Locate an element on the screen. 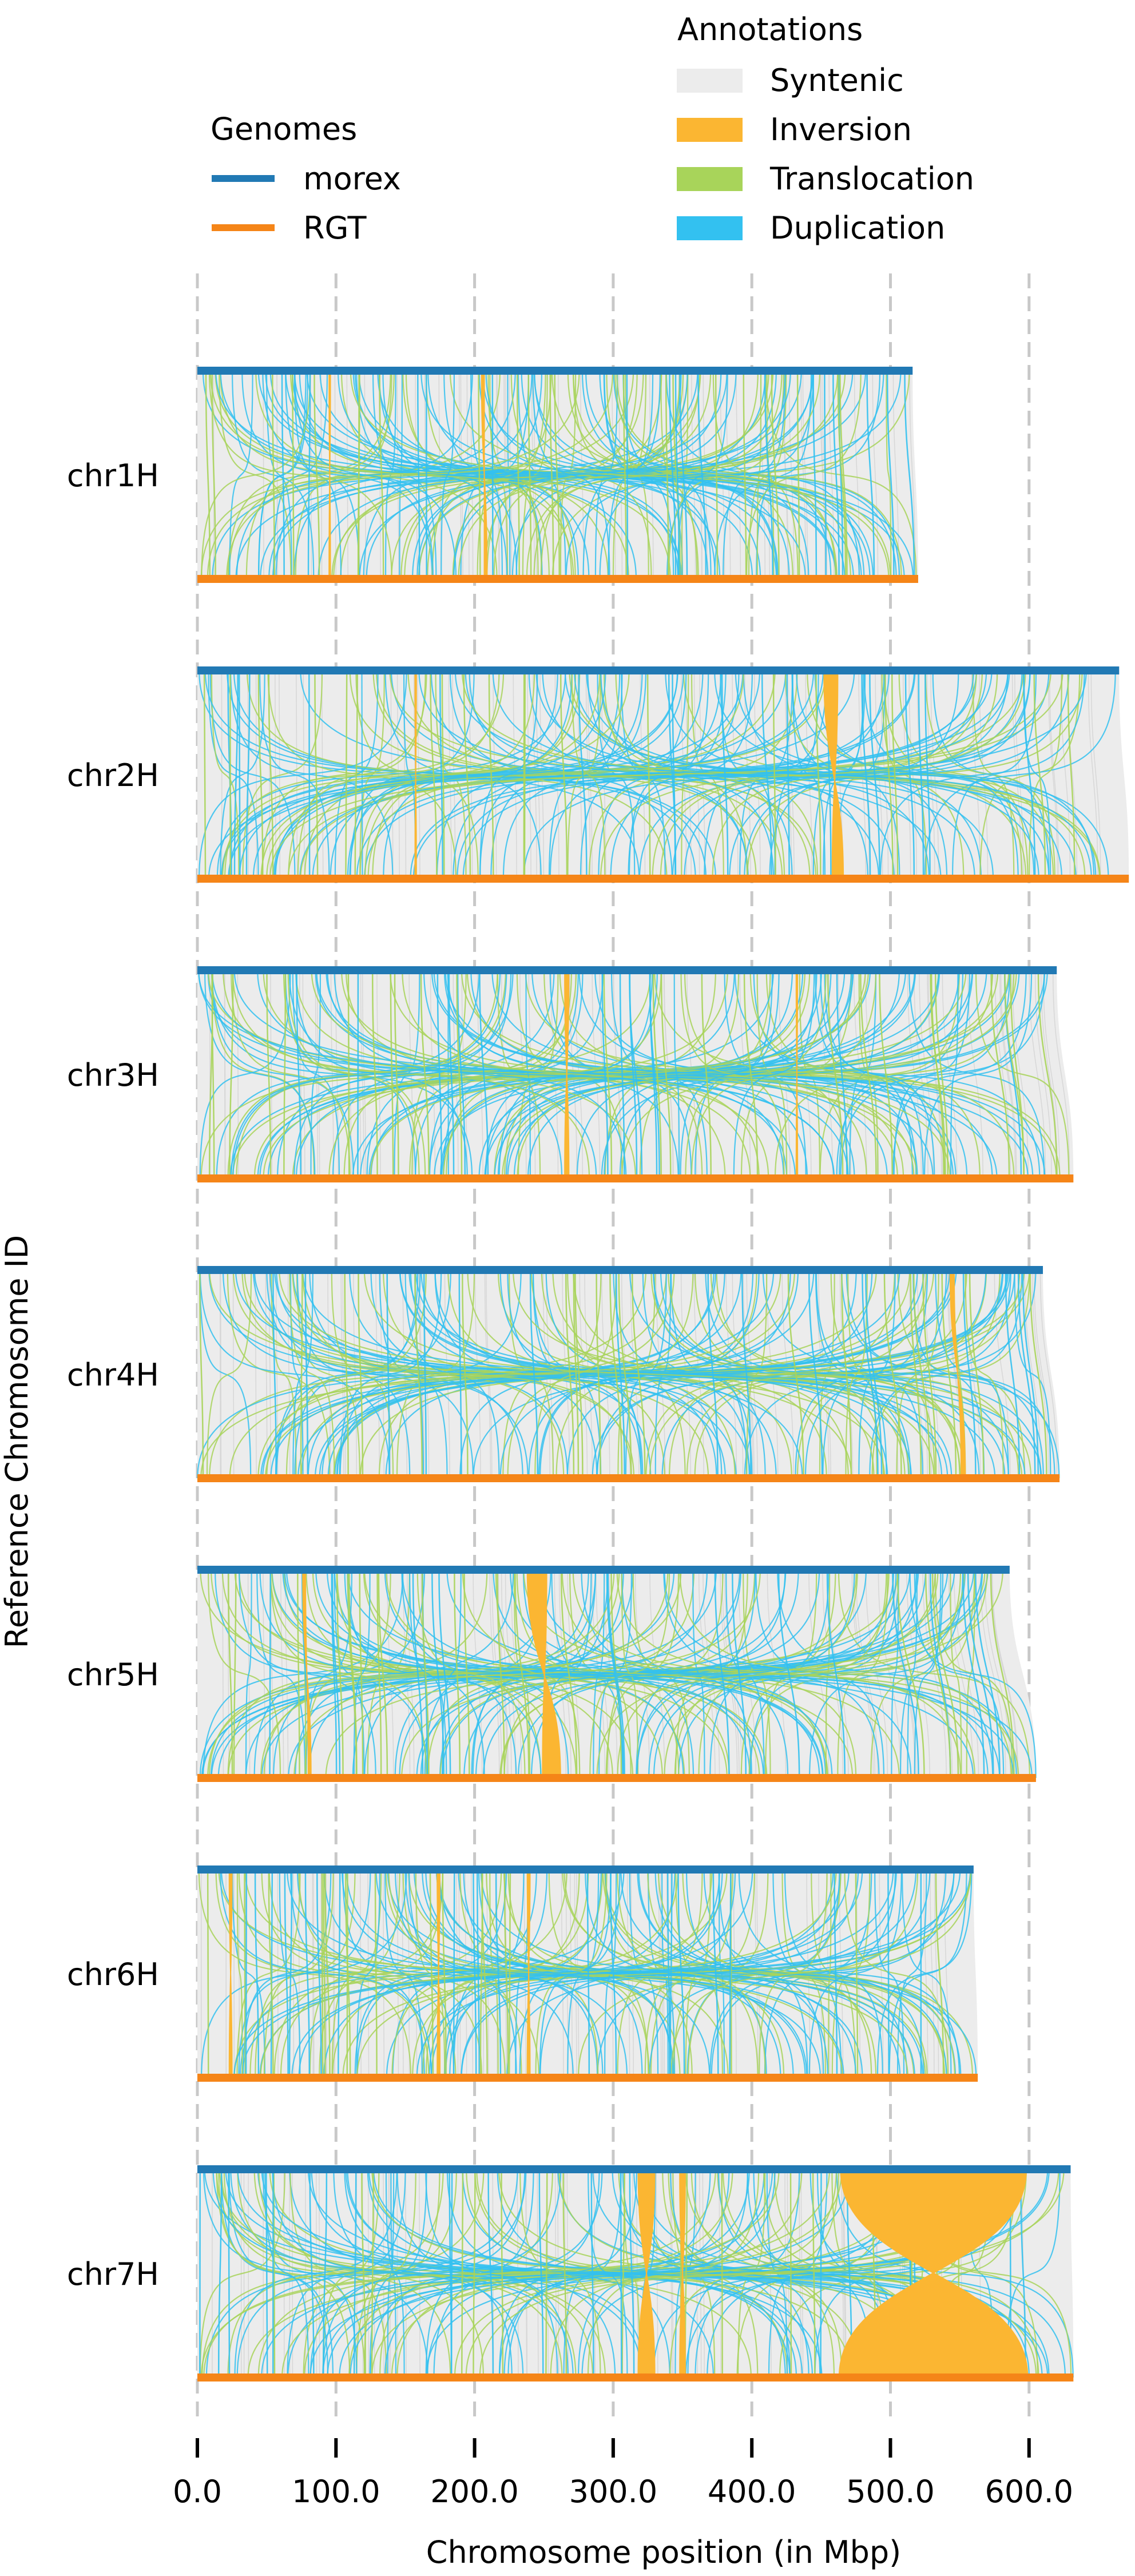  legend-label-inversion: Inversion is located at coordinates (841, 130).